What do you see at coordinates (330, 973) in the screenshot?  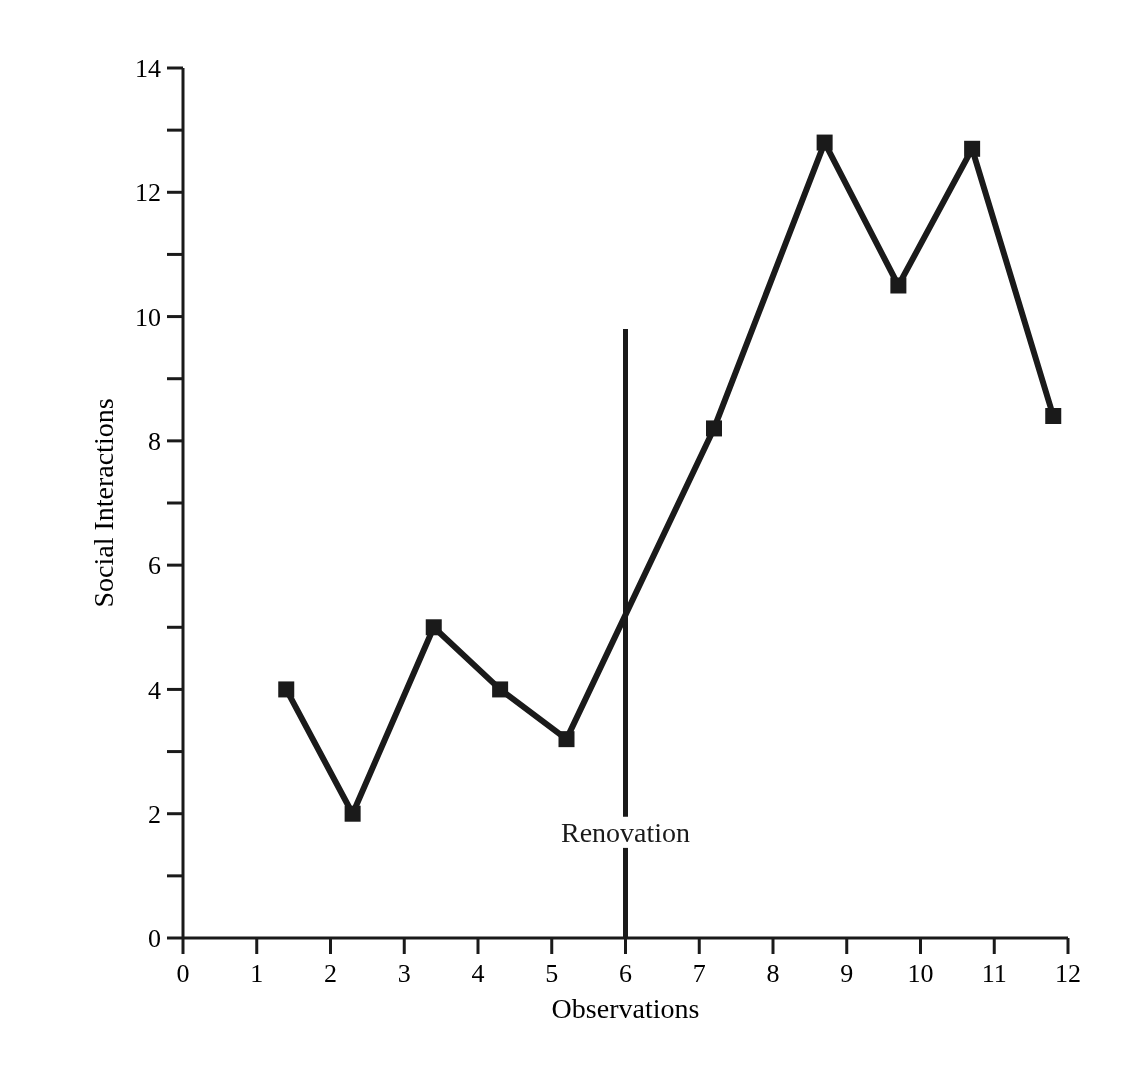 I see `x-tick-label: 2` at bounding box center [330, 973].